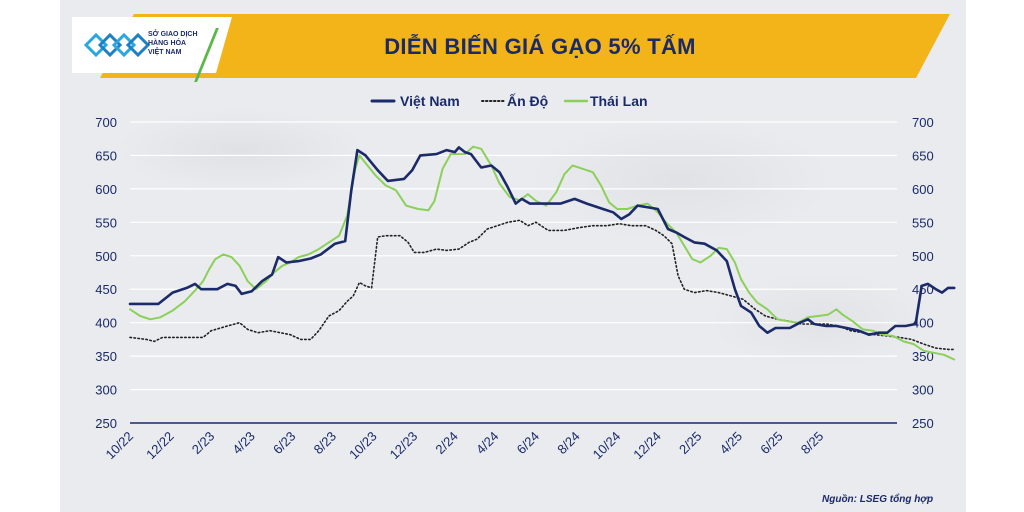 Image resolution: width=1024 pixels, height=512 pixels. Describe the element at coordinates (106, 155) in the screenshot. I see `y-tick-label-left: 650` at that location.